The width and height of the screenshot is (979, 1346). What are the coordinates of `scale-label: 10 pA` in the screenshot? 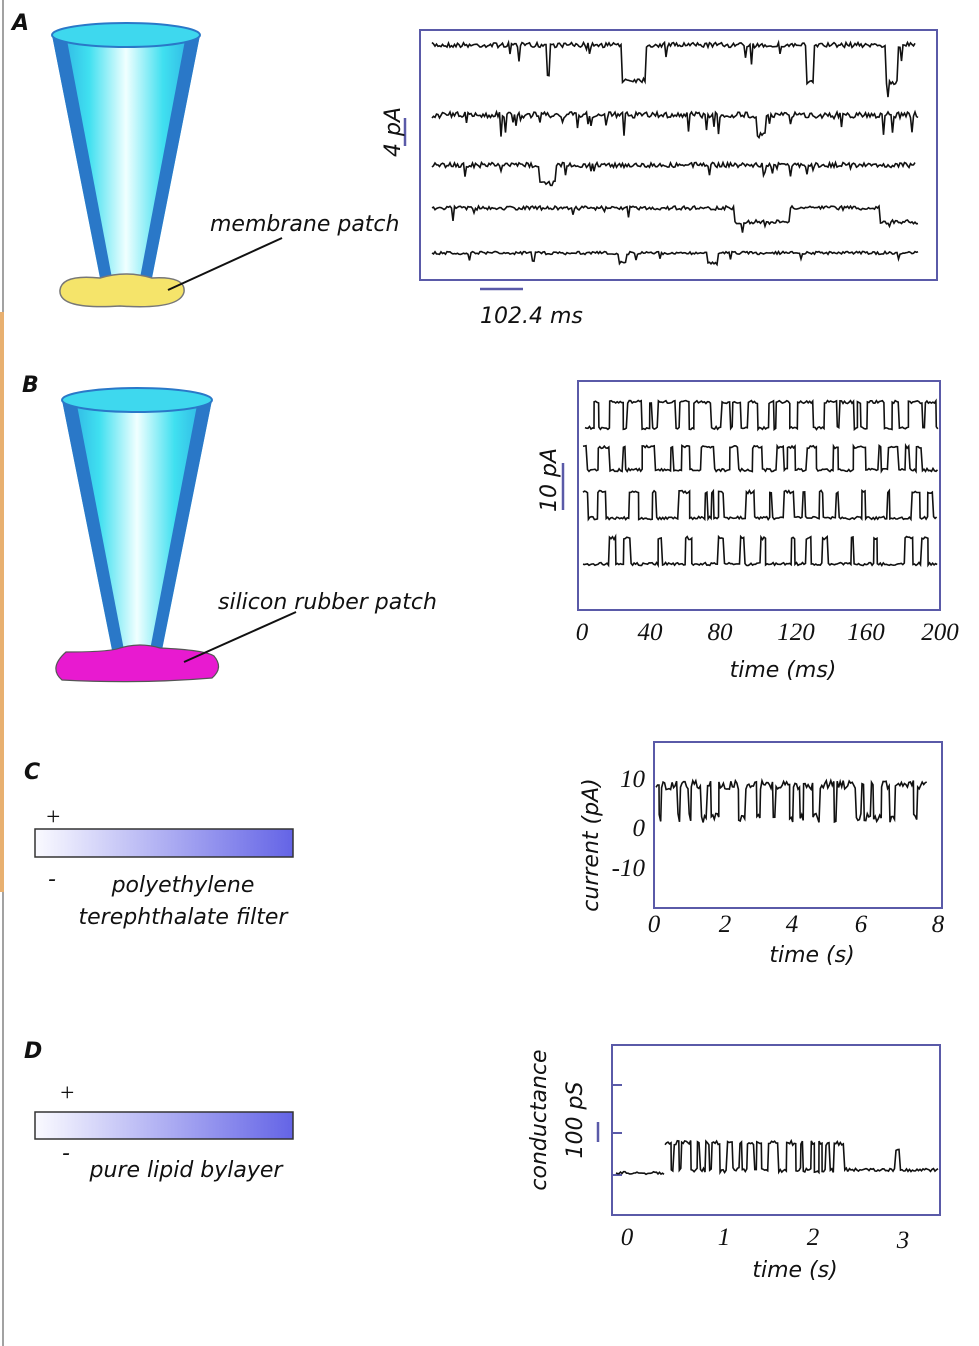 It's located at (549, 480).